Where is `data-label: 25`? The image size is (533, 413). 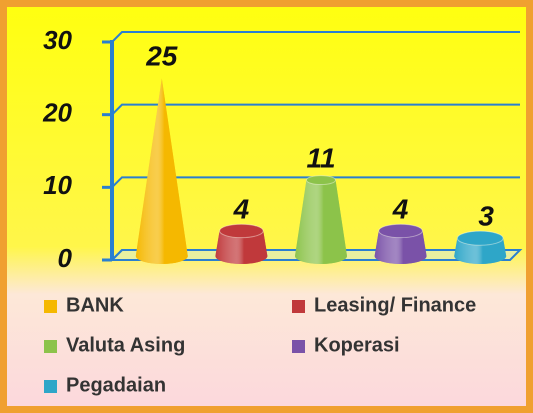
data-label: 25 is located at coordinates (161, 56).